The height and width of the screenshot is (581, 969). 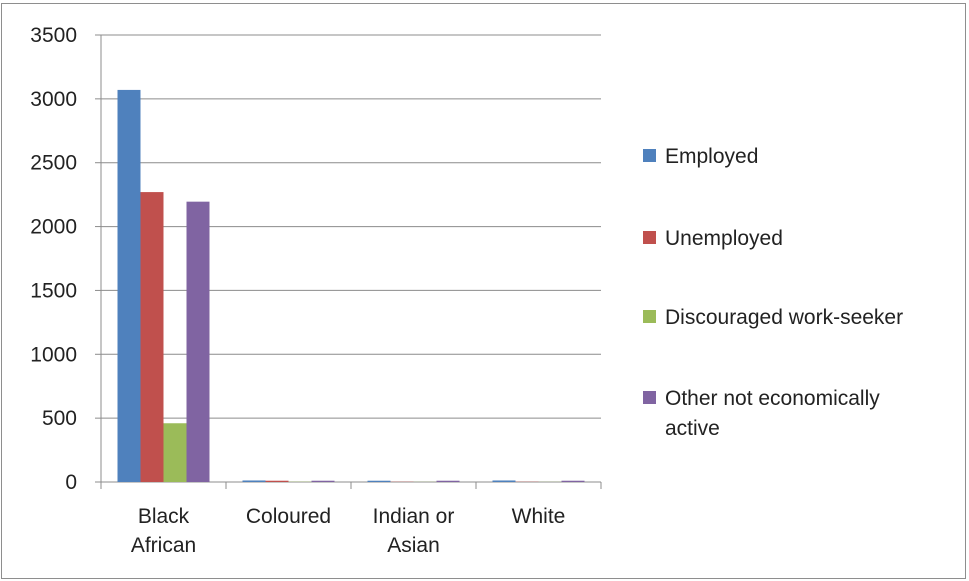 I want to click on bar-discouraged-work-seeker, so click(x=175, y=452).